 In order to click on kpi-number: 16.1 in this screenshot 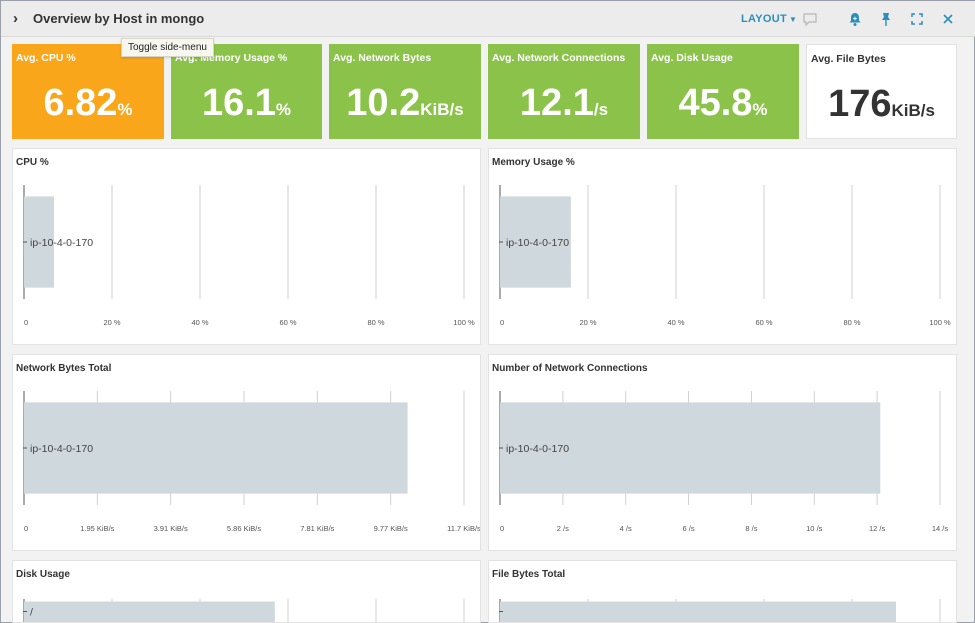, I will do `click(238, 103)`.